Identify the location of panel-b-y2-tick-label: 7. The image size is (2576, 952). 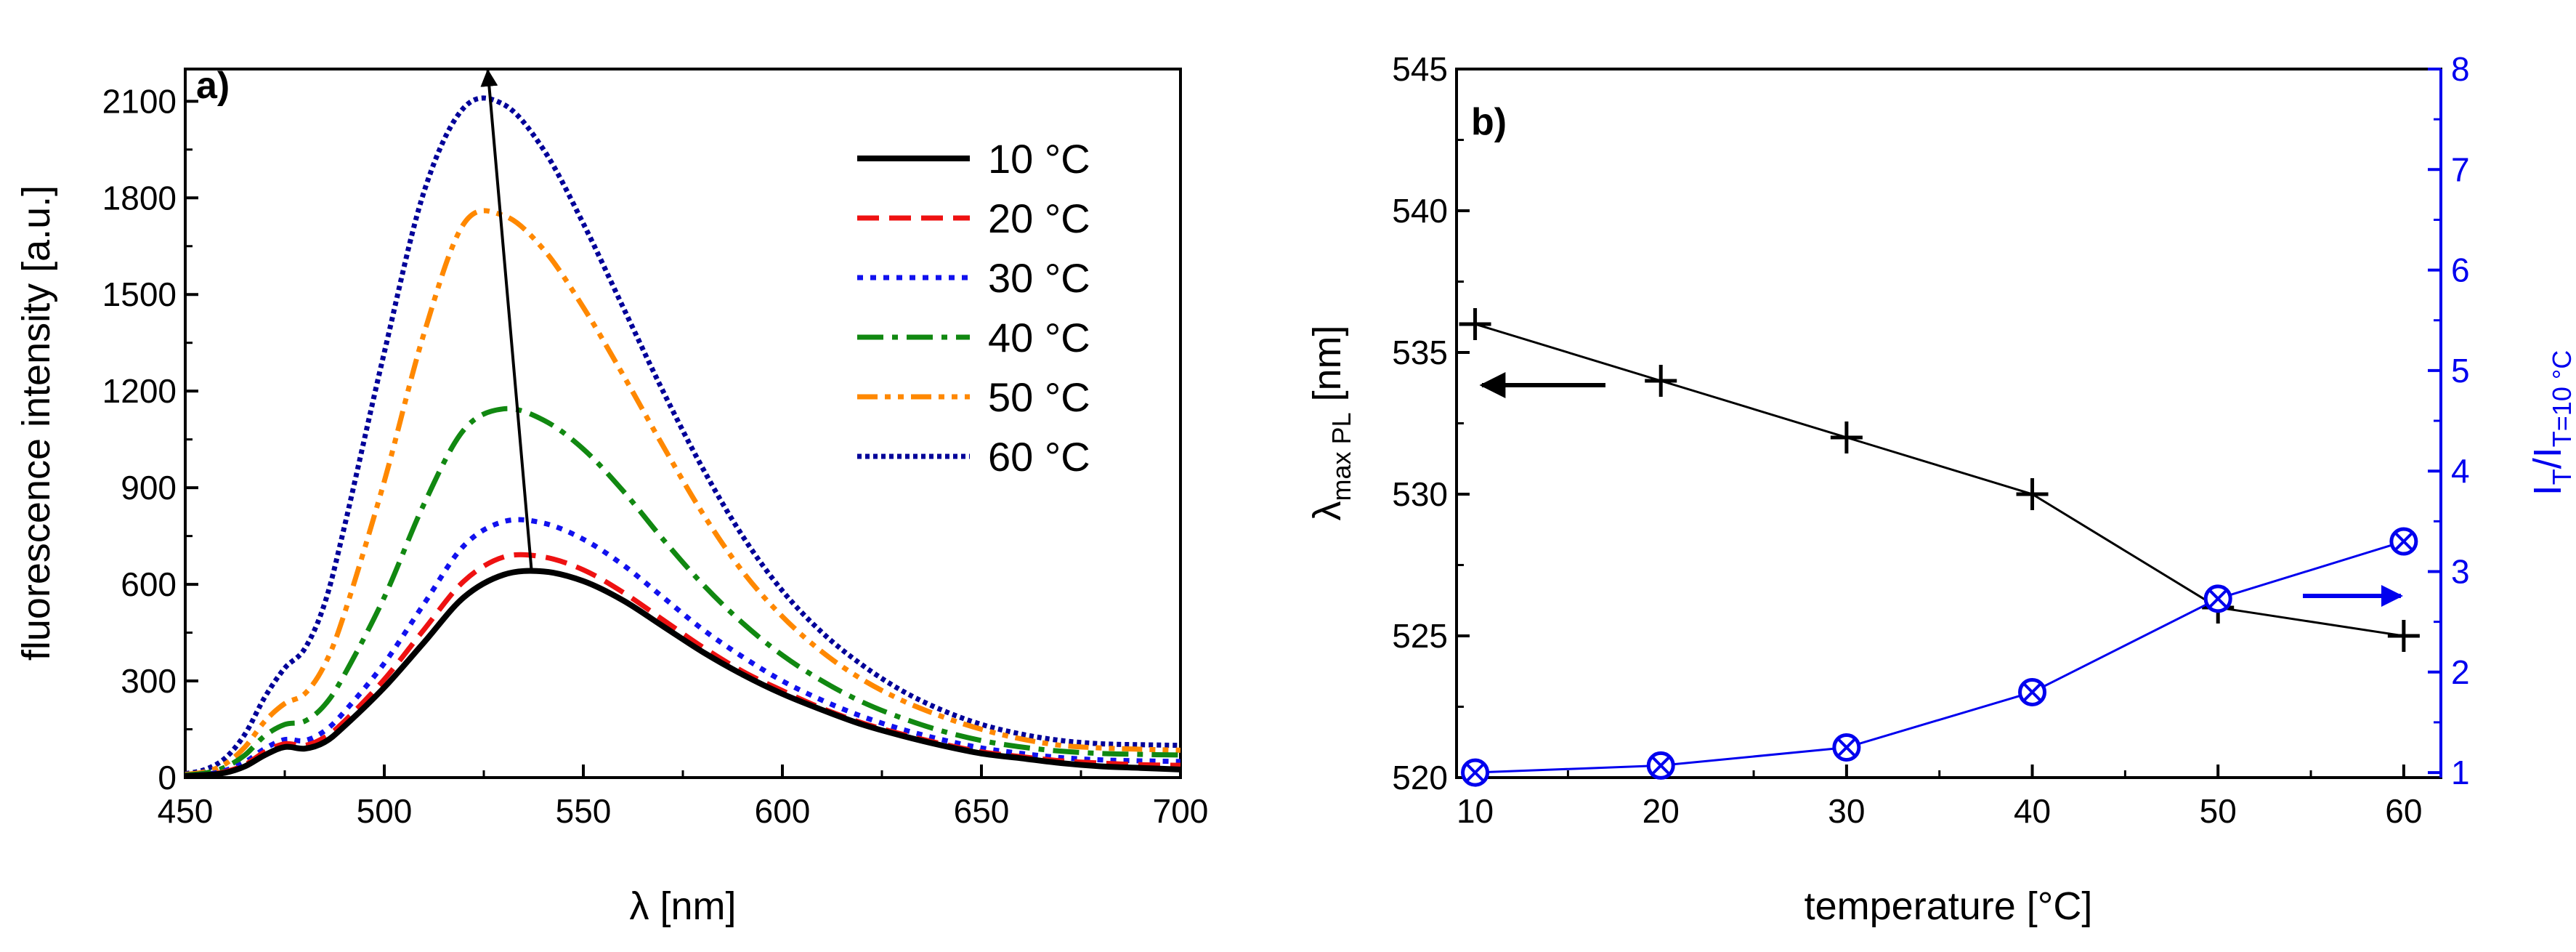
(2460, 169).